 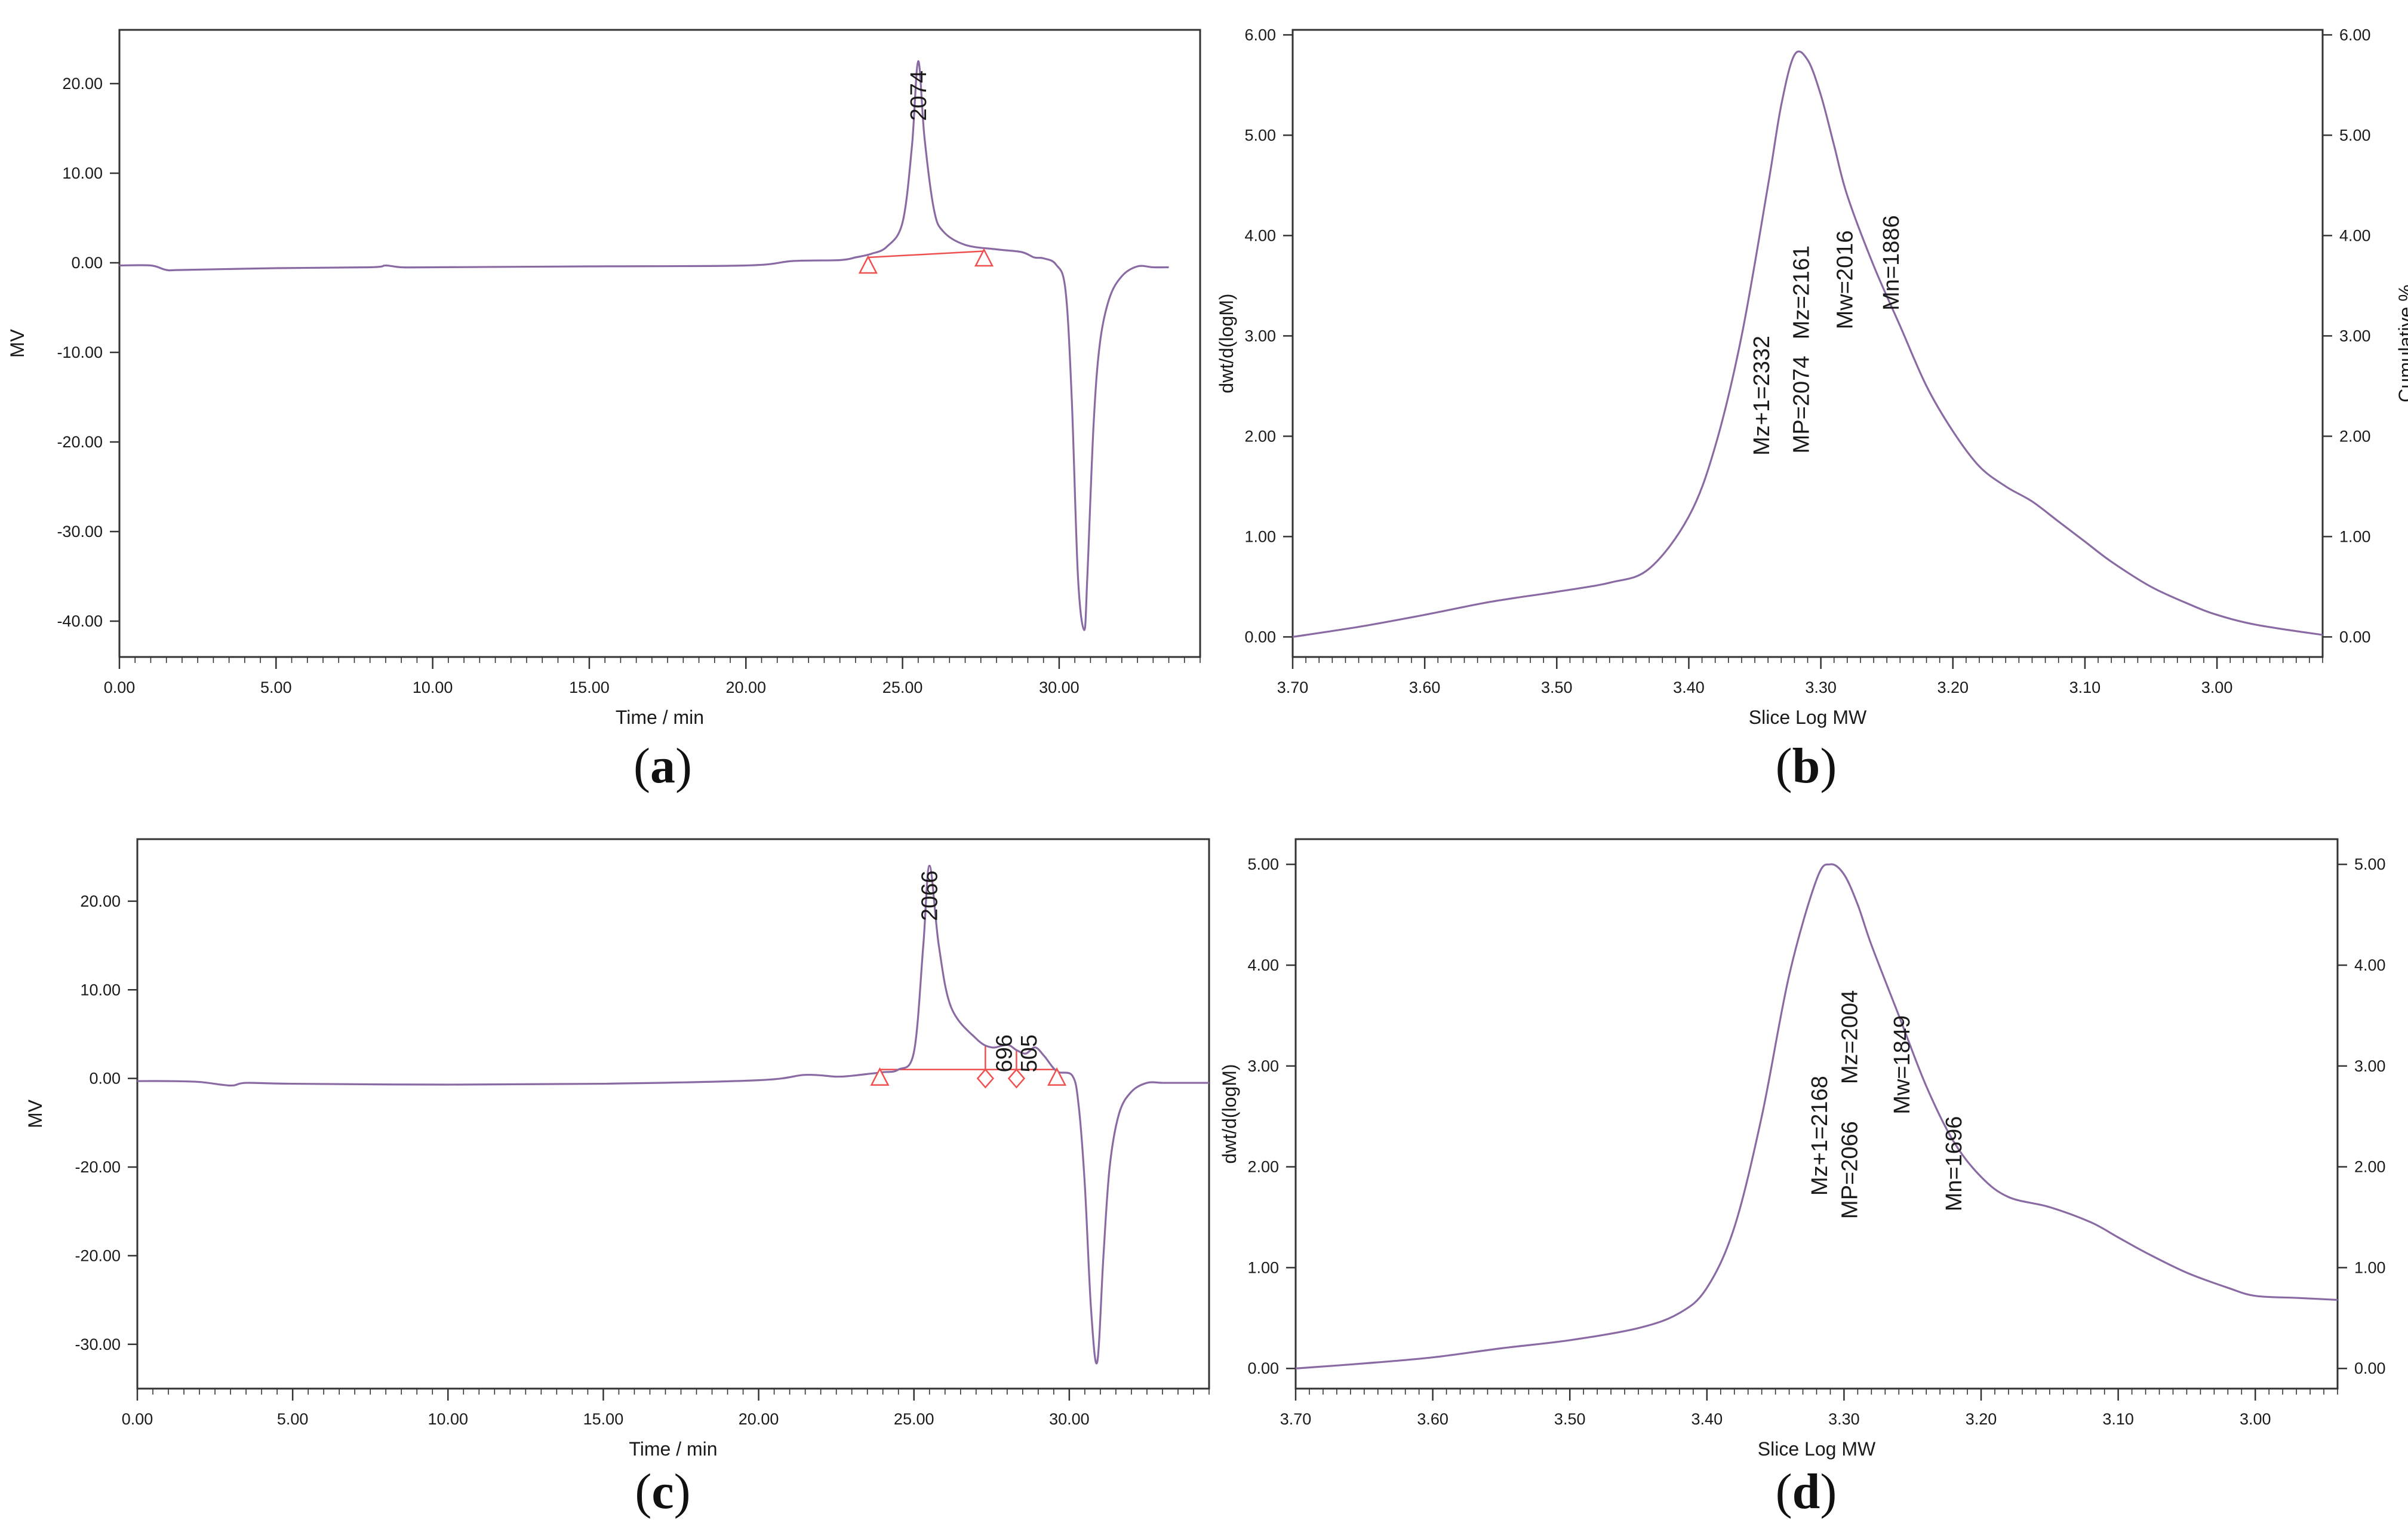 I want to click on x-tick-label: 3.10, so click(x=2118, y=1419).